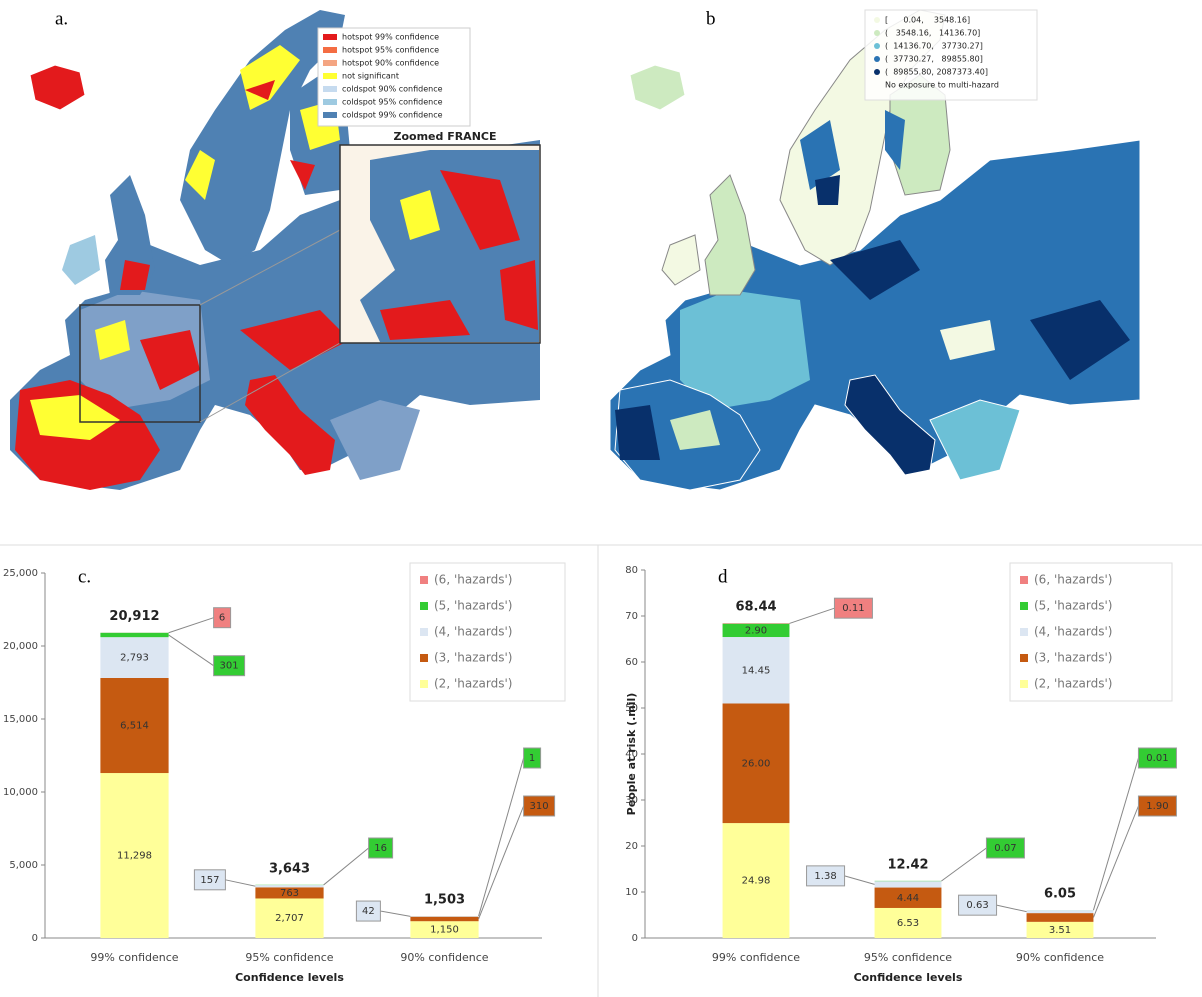 This screenshot has width=1202, height=997. Describe the element at coordinates (631, 616) in the screenshot. I see `y-tick-label: 70` at that location.